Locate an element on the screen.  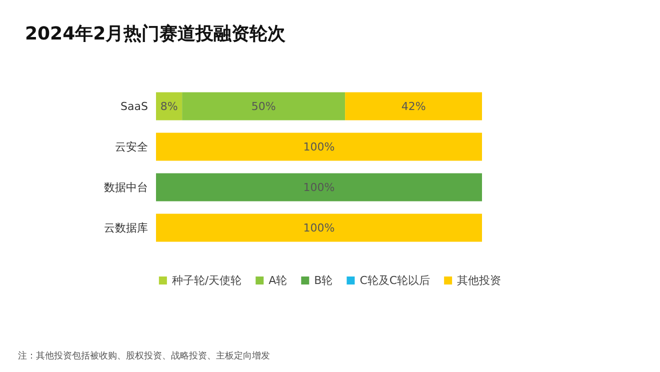
data-label: 42% is located at coordinates (413, 106).